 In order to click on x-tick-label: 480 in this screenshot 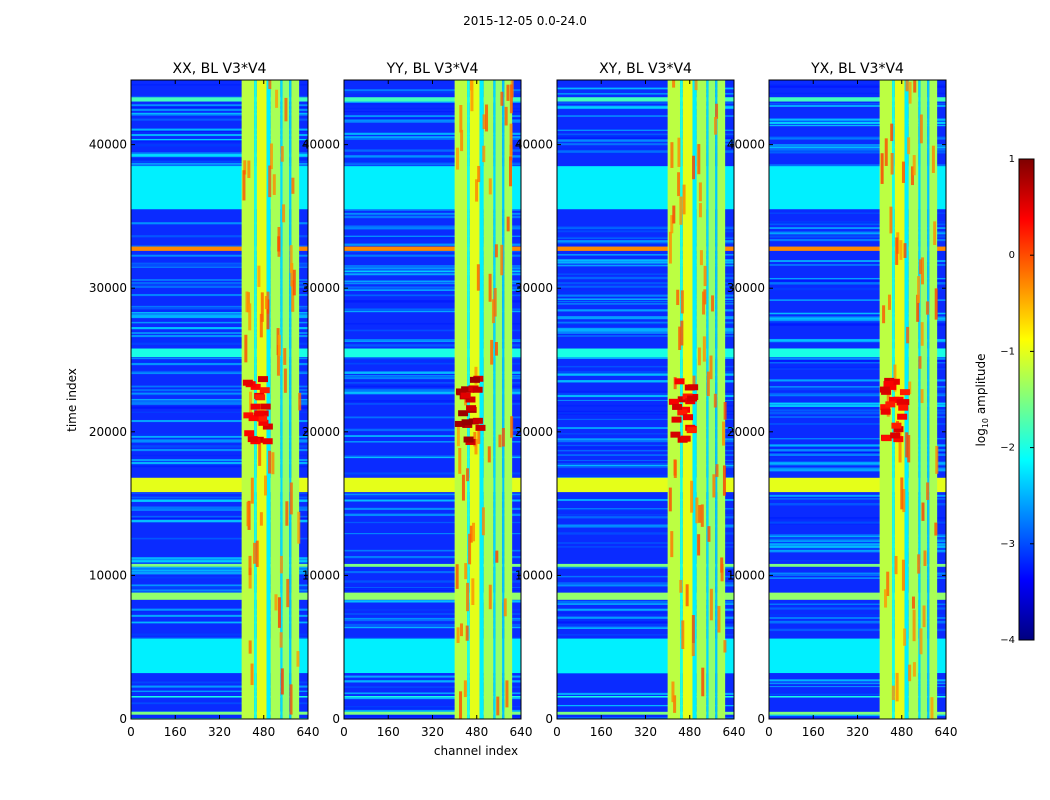, I will do `click(263, 732)`.